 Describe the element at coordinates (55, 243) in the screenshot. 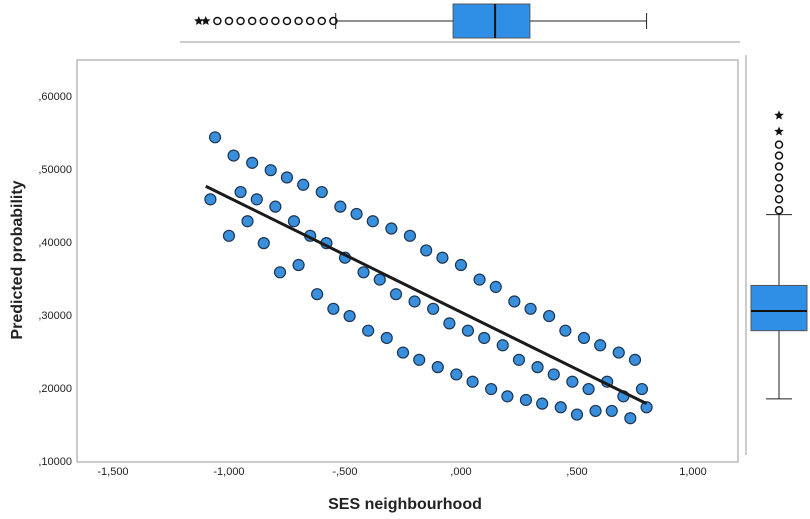

I see `y-tick-label: ,40000` at that location.